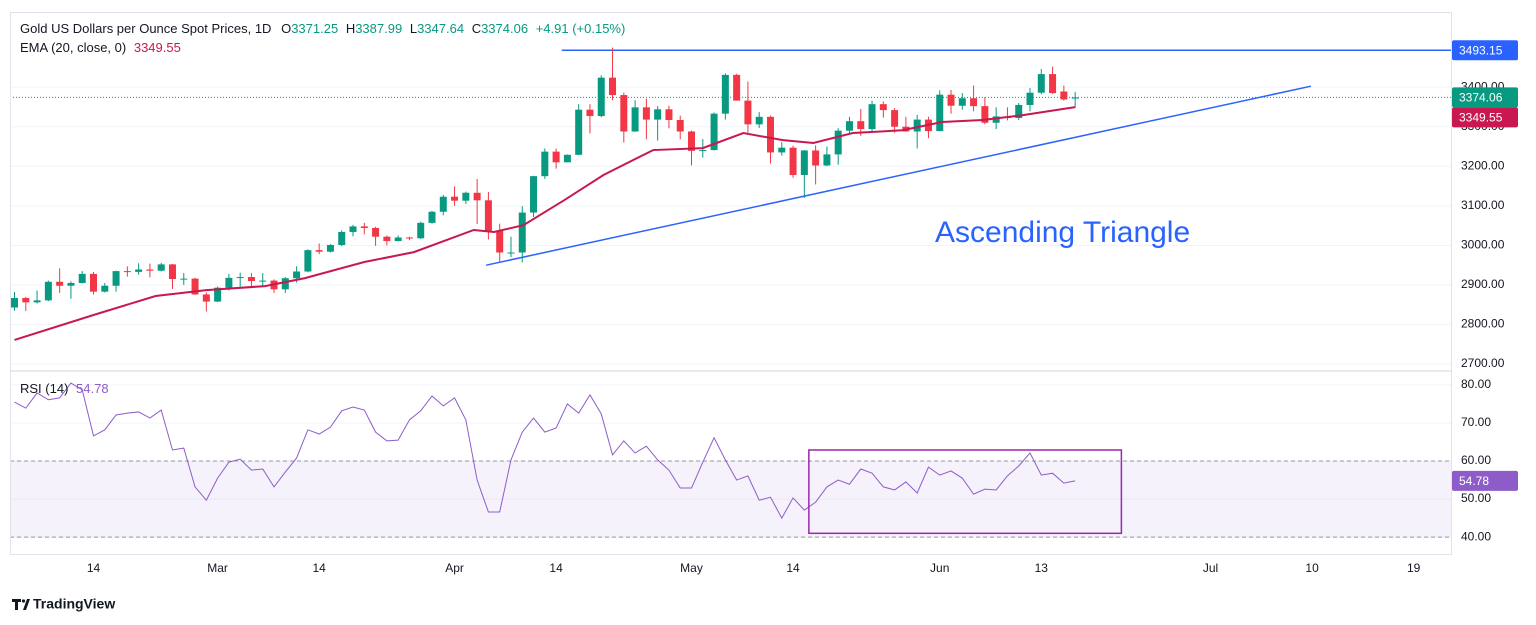 This screenshot has width=1536, height=625. I want to click on ohlc-value: 3347.64, so click(440, 28).